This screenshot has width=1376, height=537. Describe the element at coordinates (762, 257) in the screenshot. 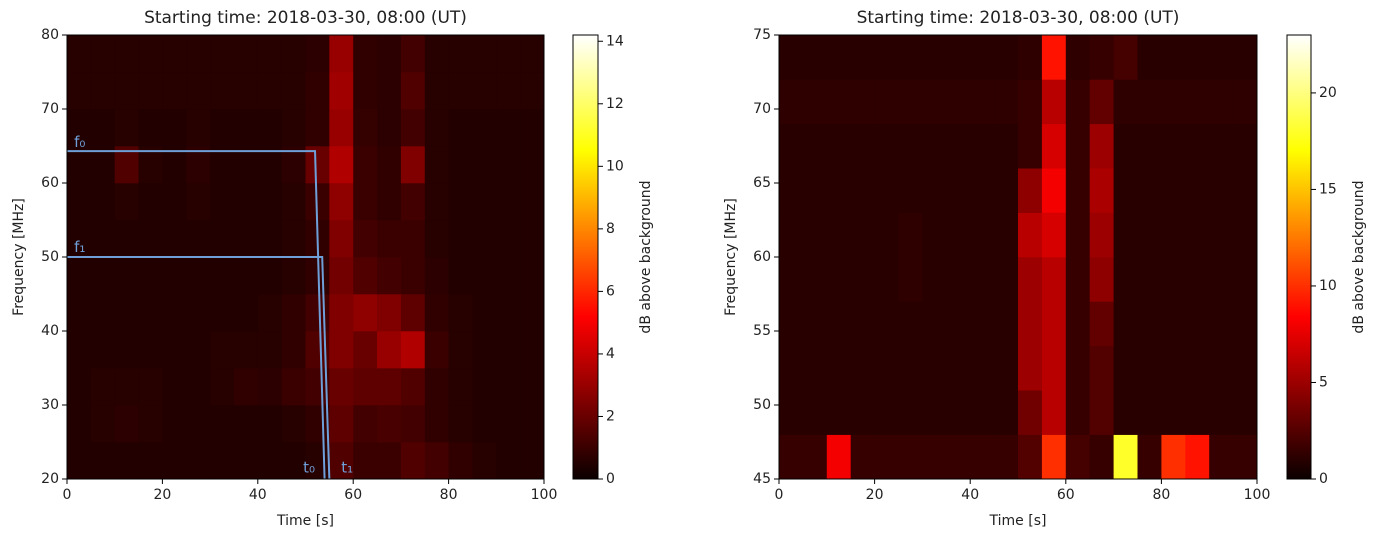

I see `y-tick-label: 60` at that location.